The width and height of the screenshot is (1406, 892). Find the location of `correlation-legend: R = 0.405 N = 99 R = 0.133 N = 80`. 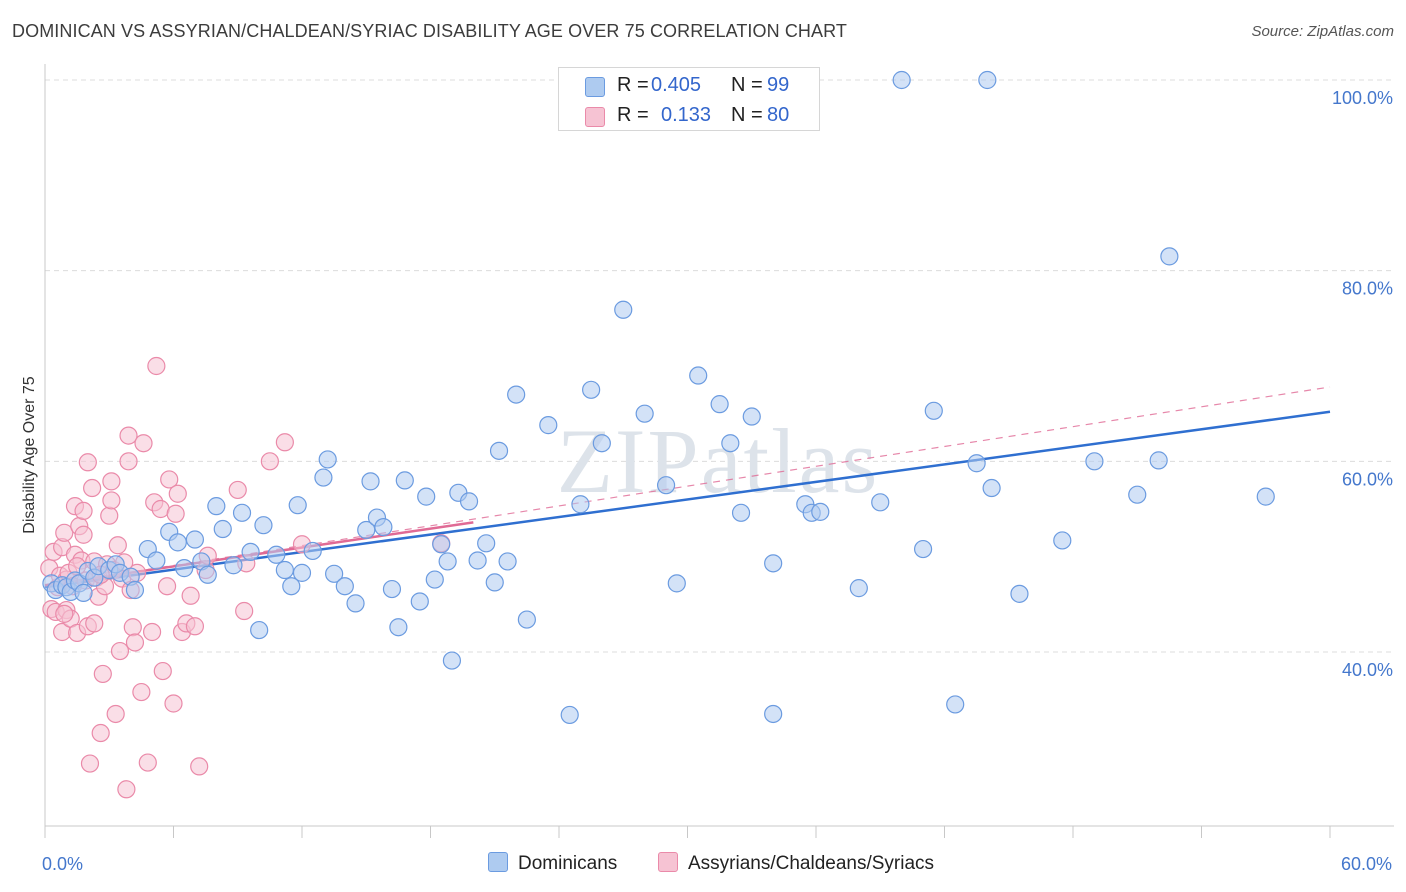

correlation-legend: R = 0.405 N = 99 R = 0.133 N = 80 is located at coordinates (689, 99).